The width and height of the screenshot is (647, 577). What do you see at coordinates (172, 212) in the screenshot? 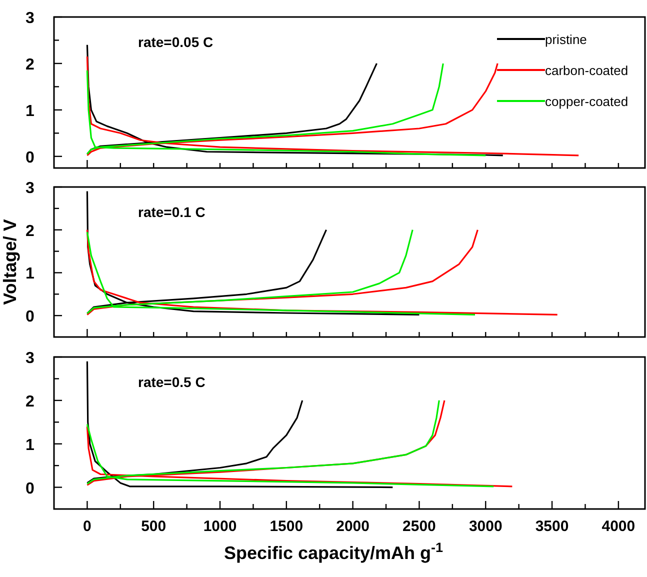
I see `text: rate=0.1 C` at bounding box center [172, 212].